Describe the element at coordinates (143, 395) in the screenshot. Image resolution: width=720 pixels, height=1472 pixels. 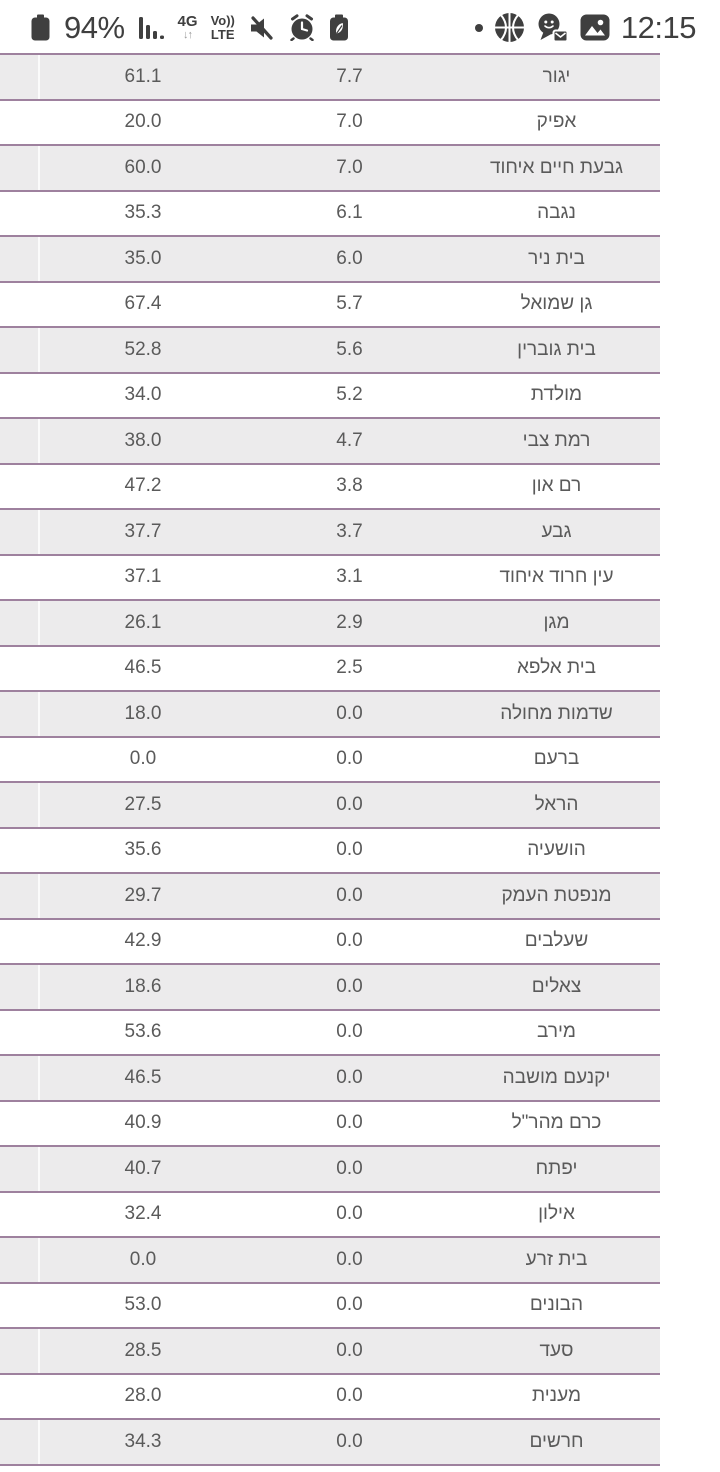
I see `cell-left-value: 34.0` at that location.